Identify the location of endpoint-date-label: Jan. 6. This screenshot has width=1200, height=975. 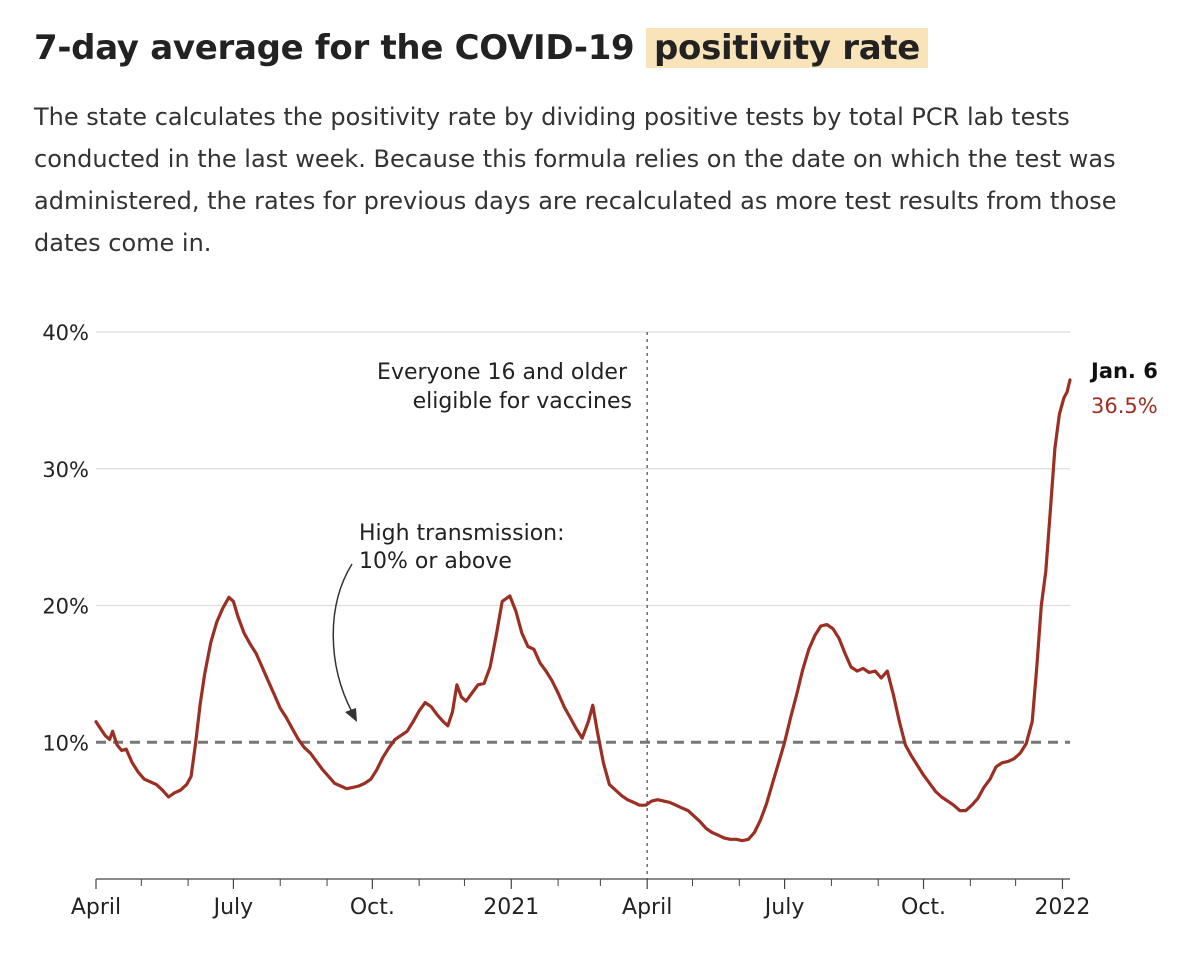
(1123, 371).